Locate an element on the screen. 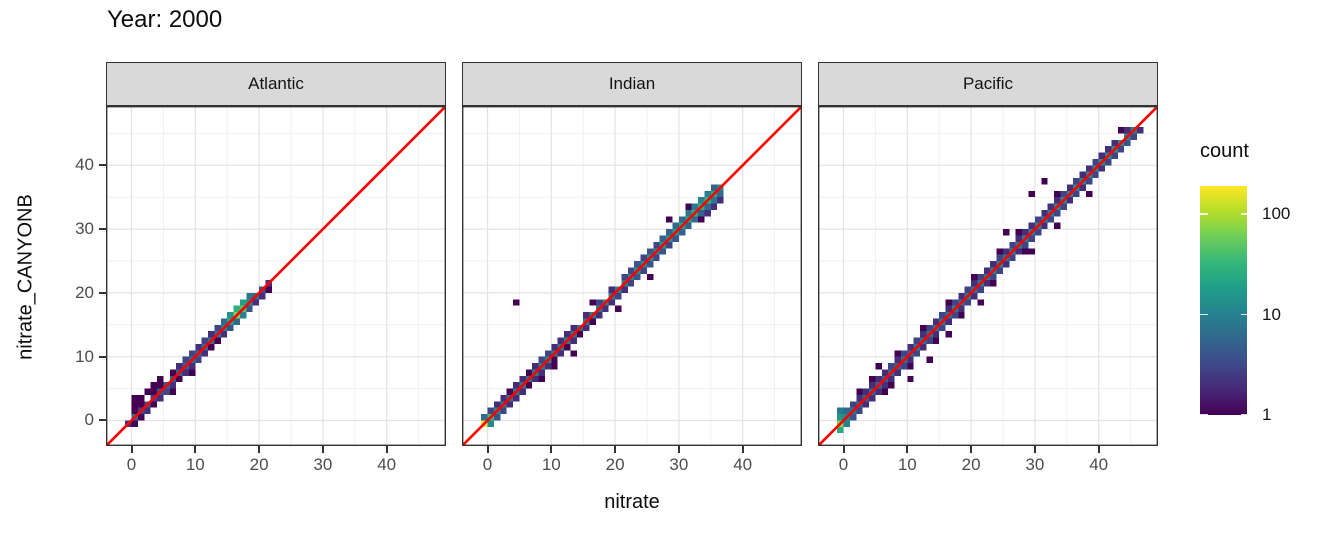 This screenshot has width=1344, height=537. facet-strip-pacific: Pacific is located at coordinates (988, 84).